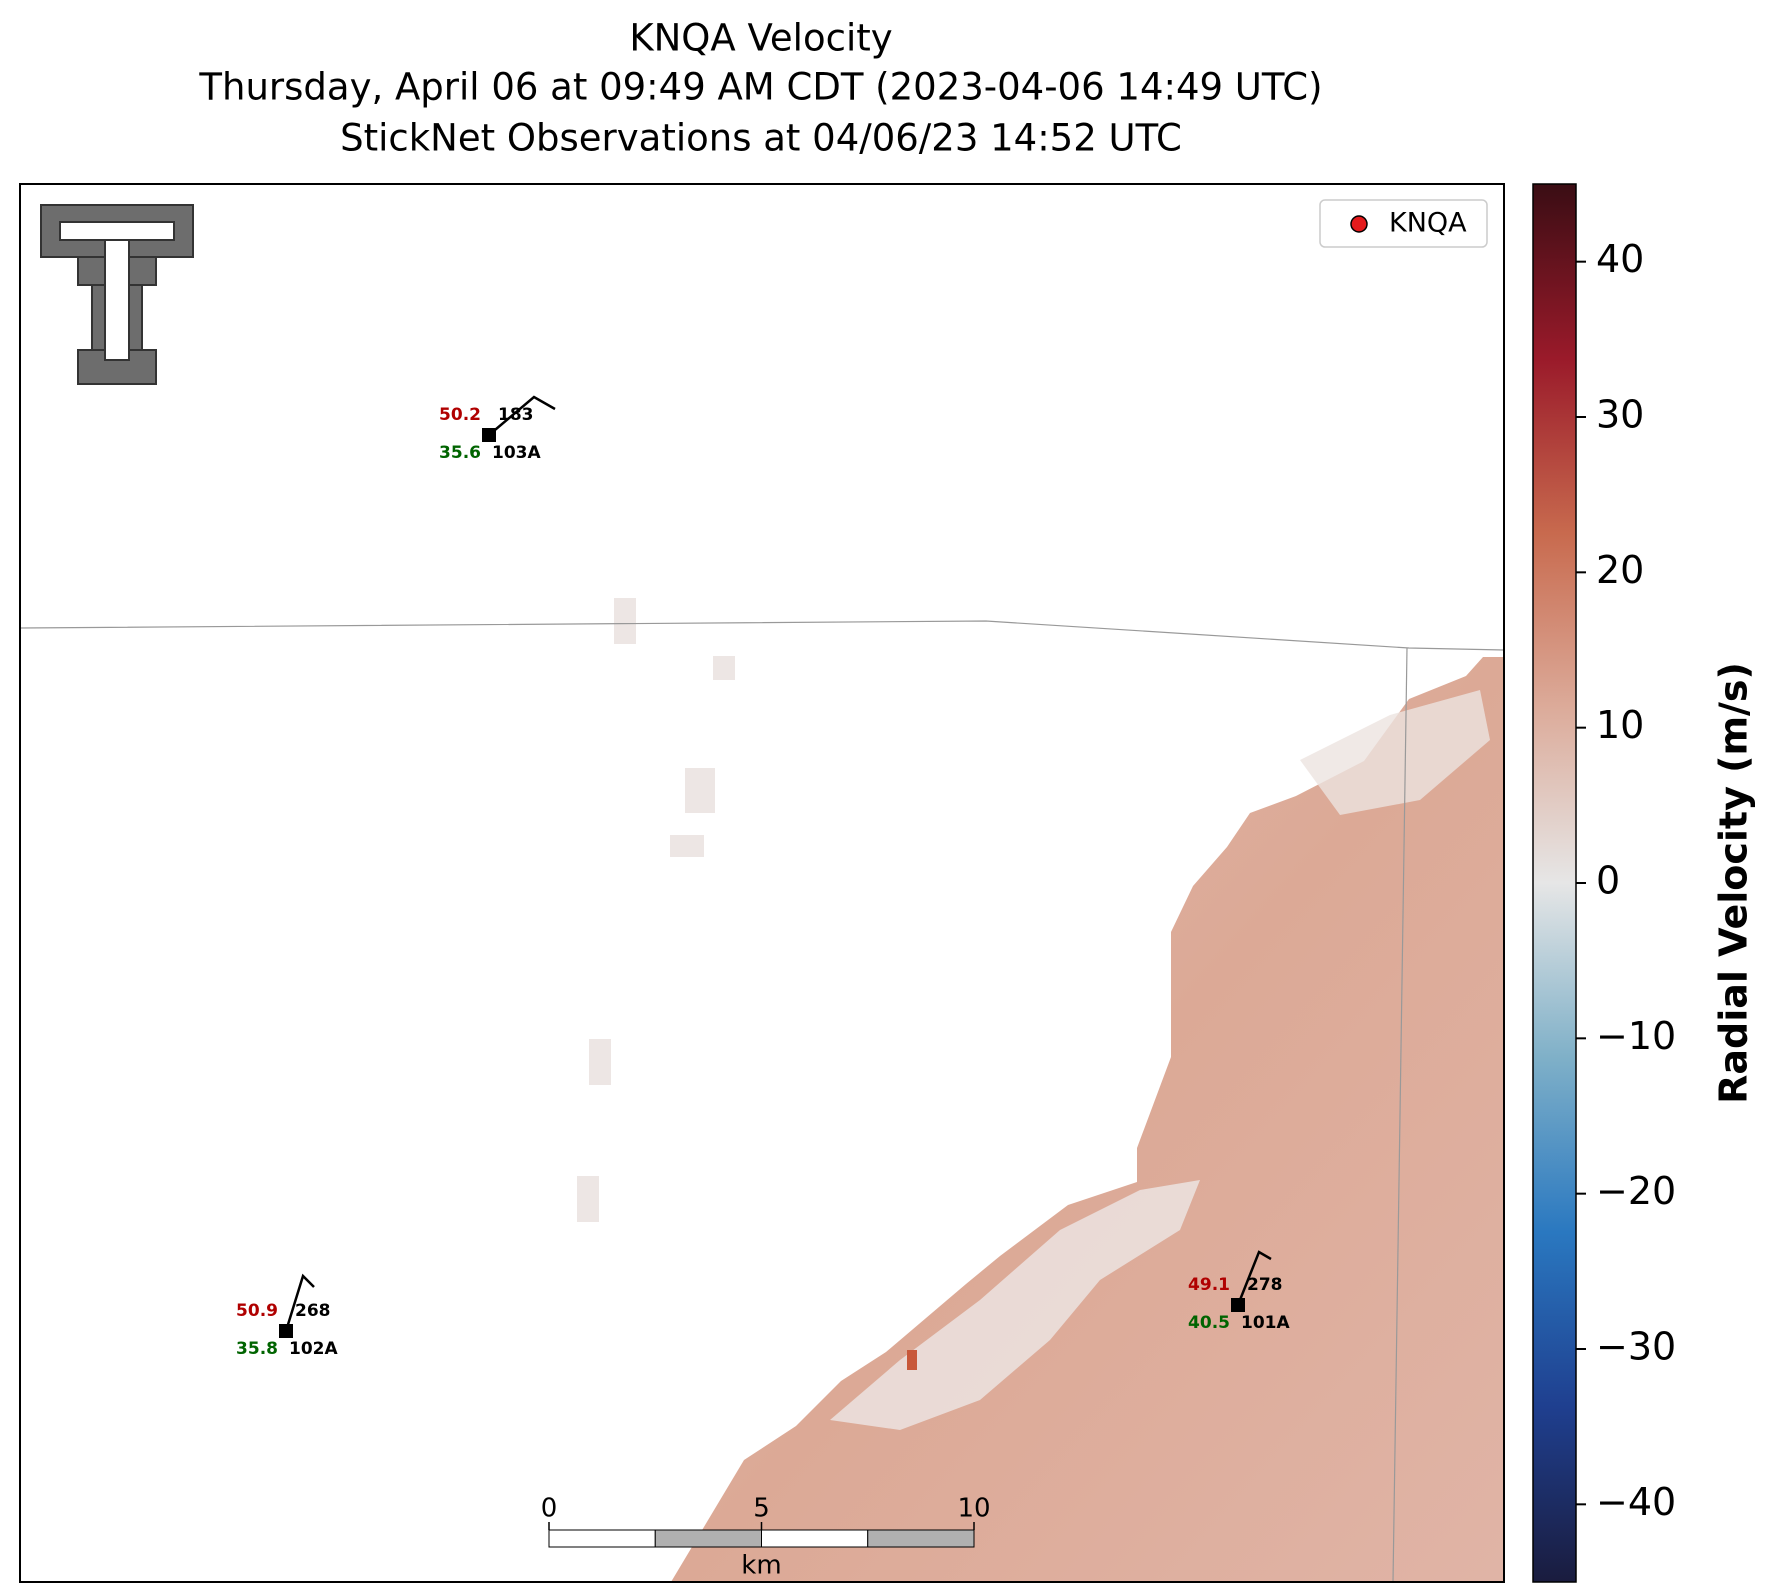 The width and height of the screenshot is (1773, 1596). I want to click on colorbar-tick-label: 0, so click(1608, 881).